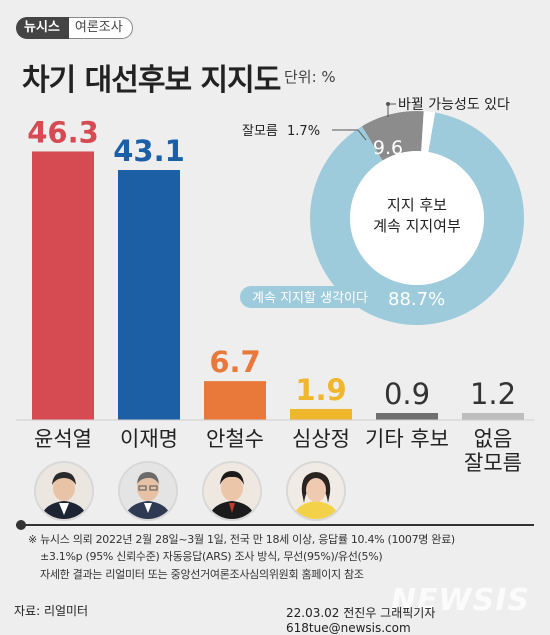 This screenshot has height=635, width=550. I want to click on avatar-sim, so click(316, 491).